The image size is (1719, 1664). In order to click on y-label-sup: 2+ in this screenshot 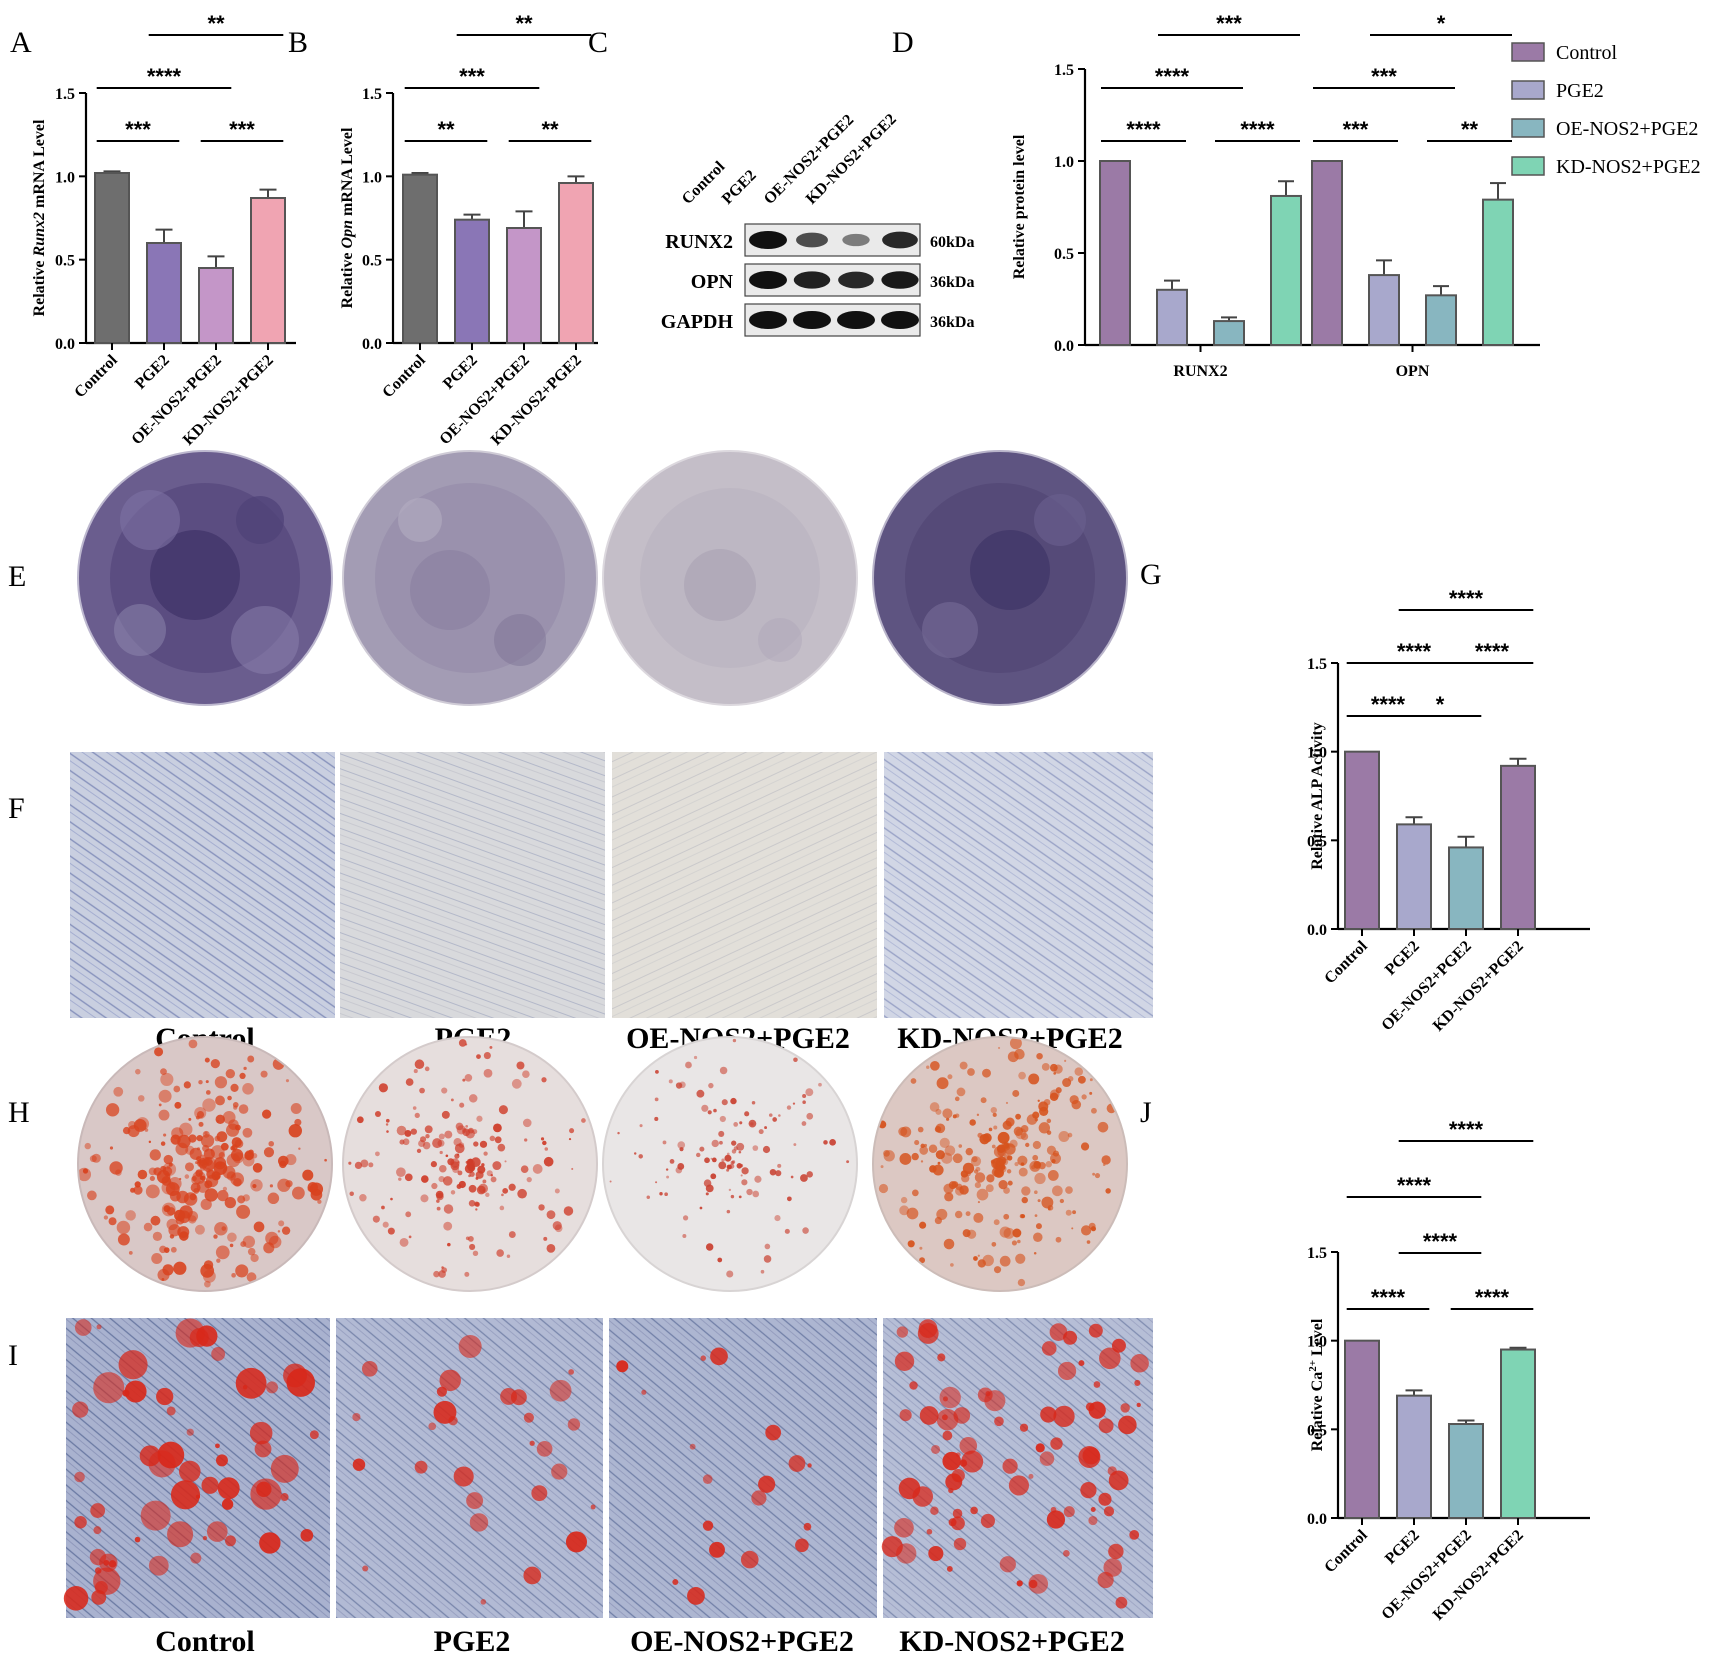, I will do `click(1313, 1366)`.